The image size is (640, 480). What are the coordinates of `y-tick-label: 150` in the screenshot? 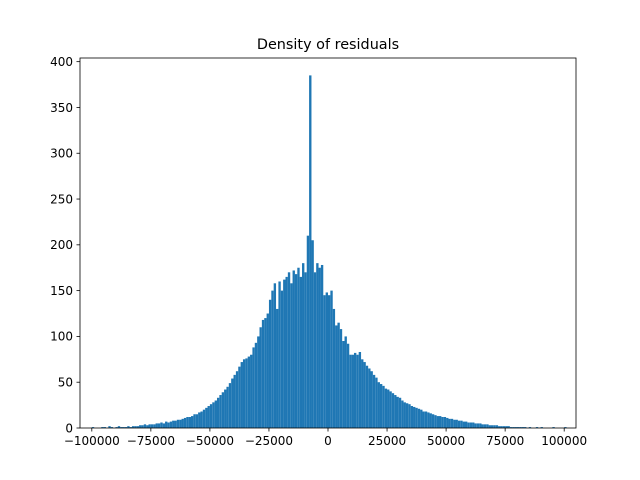 It's located at (61, 291).